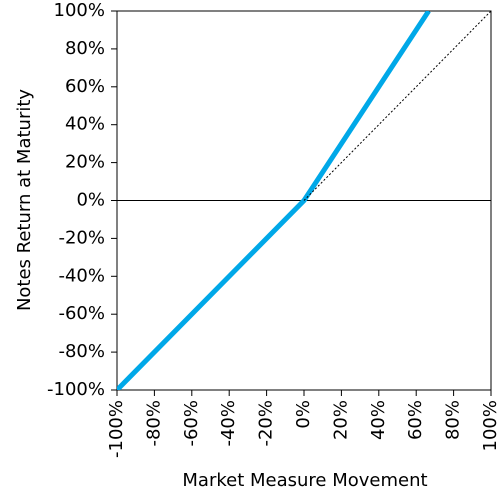 The width and height of the screenshot is (500, 500). What do you see at coordinates (76, 389) in the screenshot?
I see `y-tick-label: -100%` at bounding box center [76, 389].